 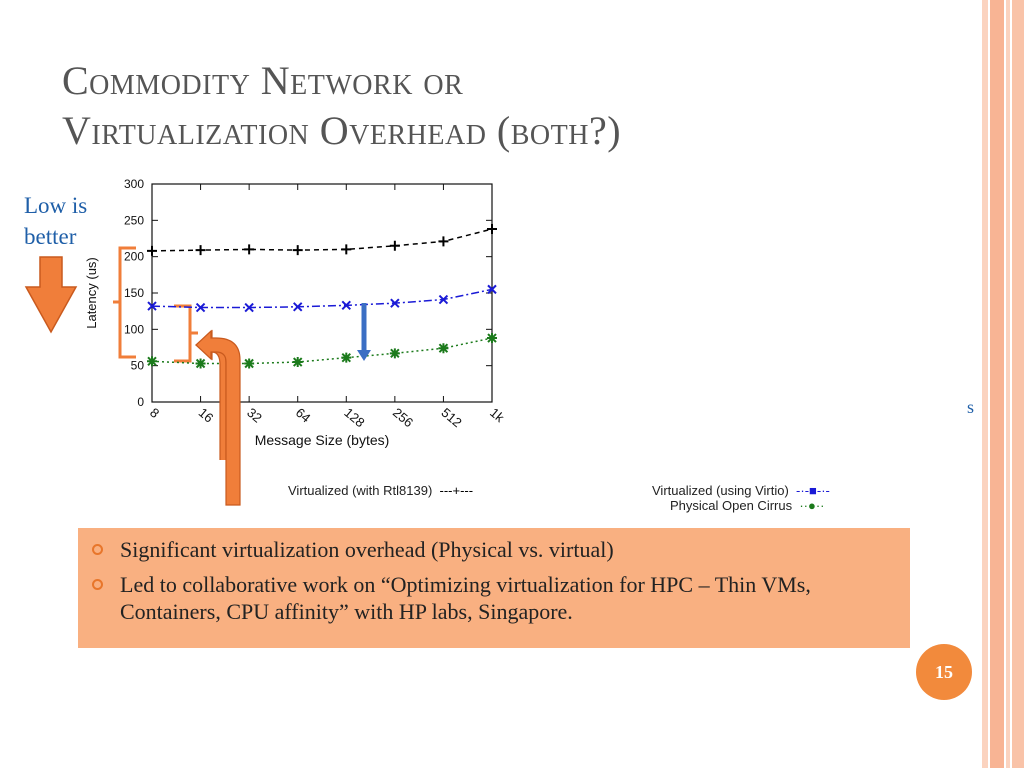 What do you see at coordinates (342, 130) in the screenshot?
I see `title-line-2: Virtualization Overhead (both?)` at bounding box center [342, 130].